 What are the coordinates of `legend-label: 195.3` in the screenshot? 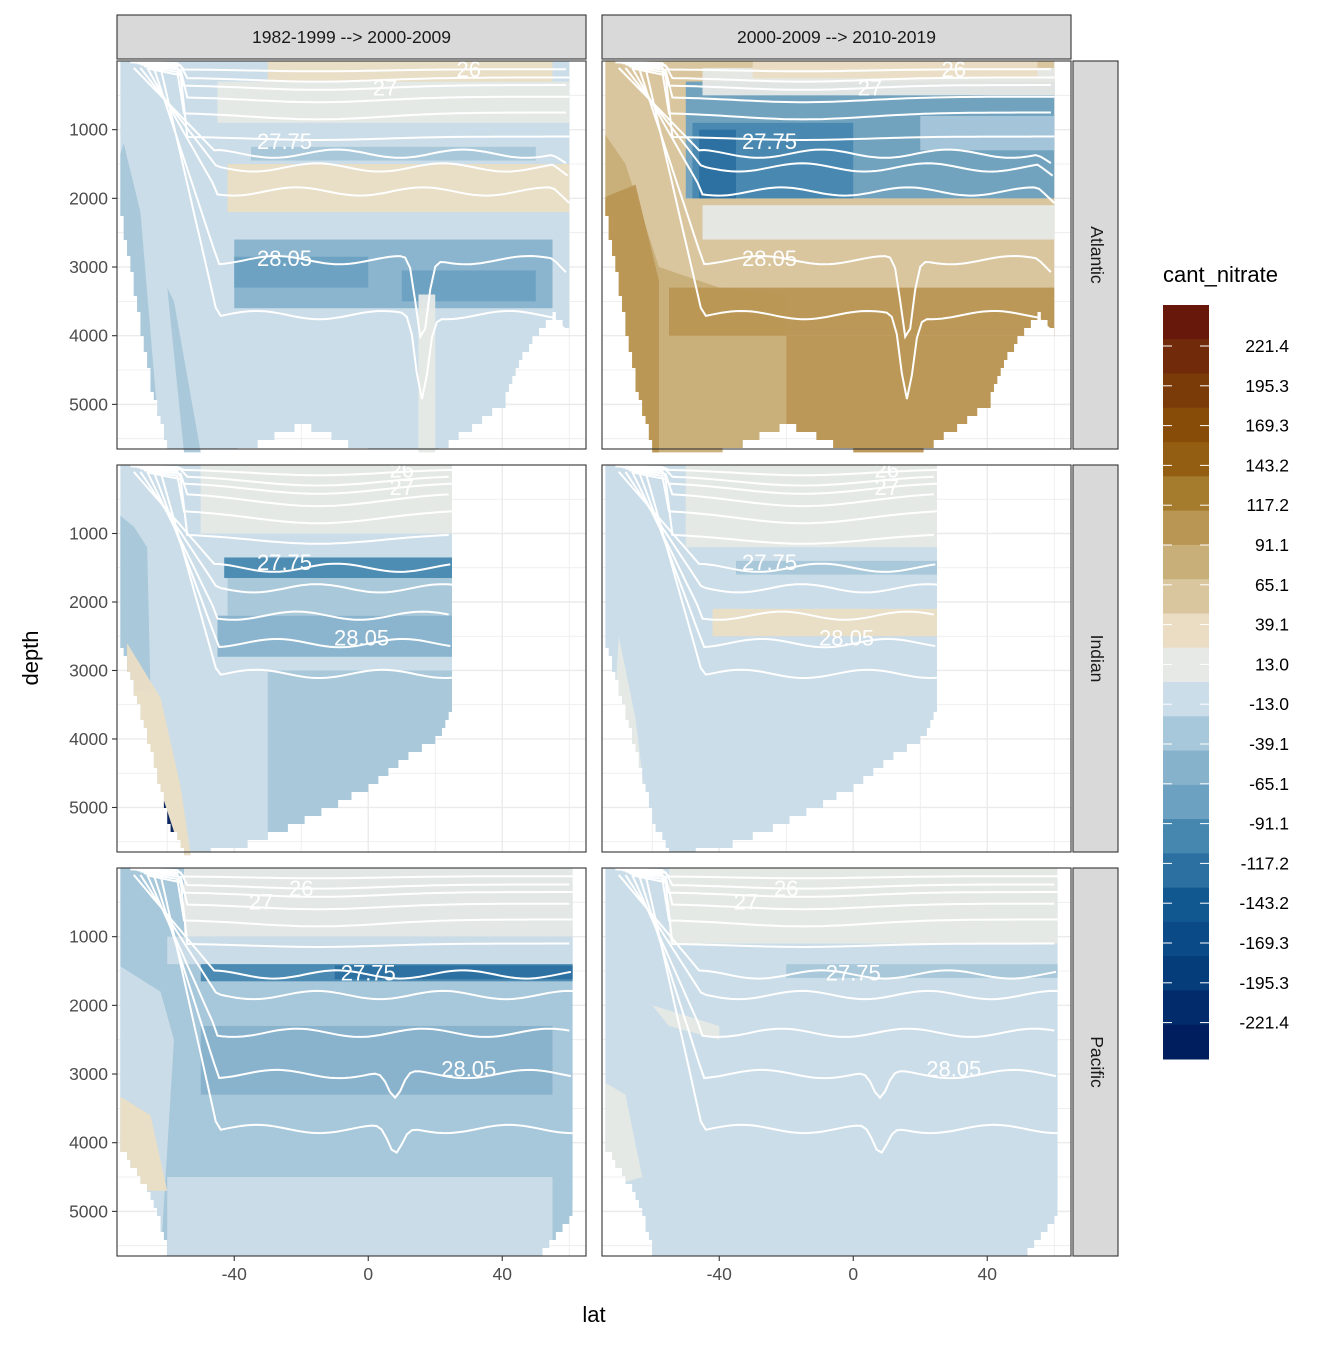 It's located at (1267, 386).